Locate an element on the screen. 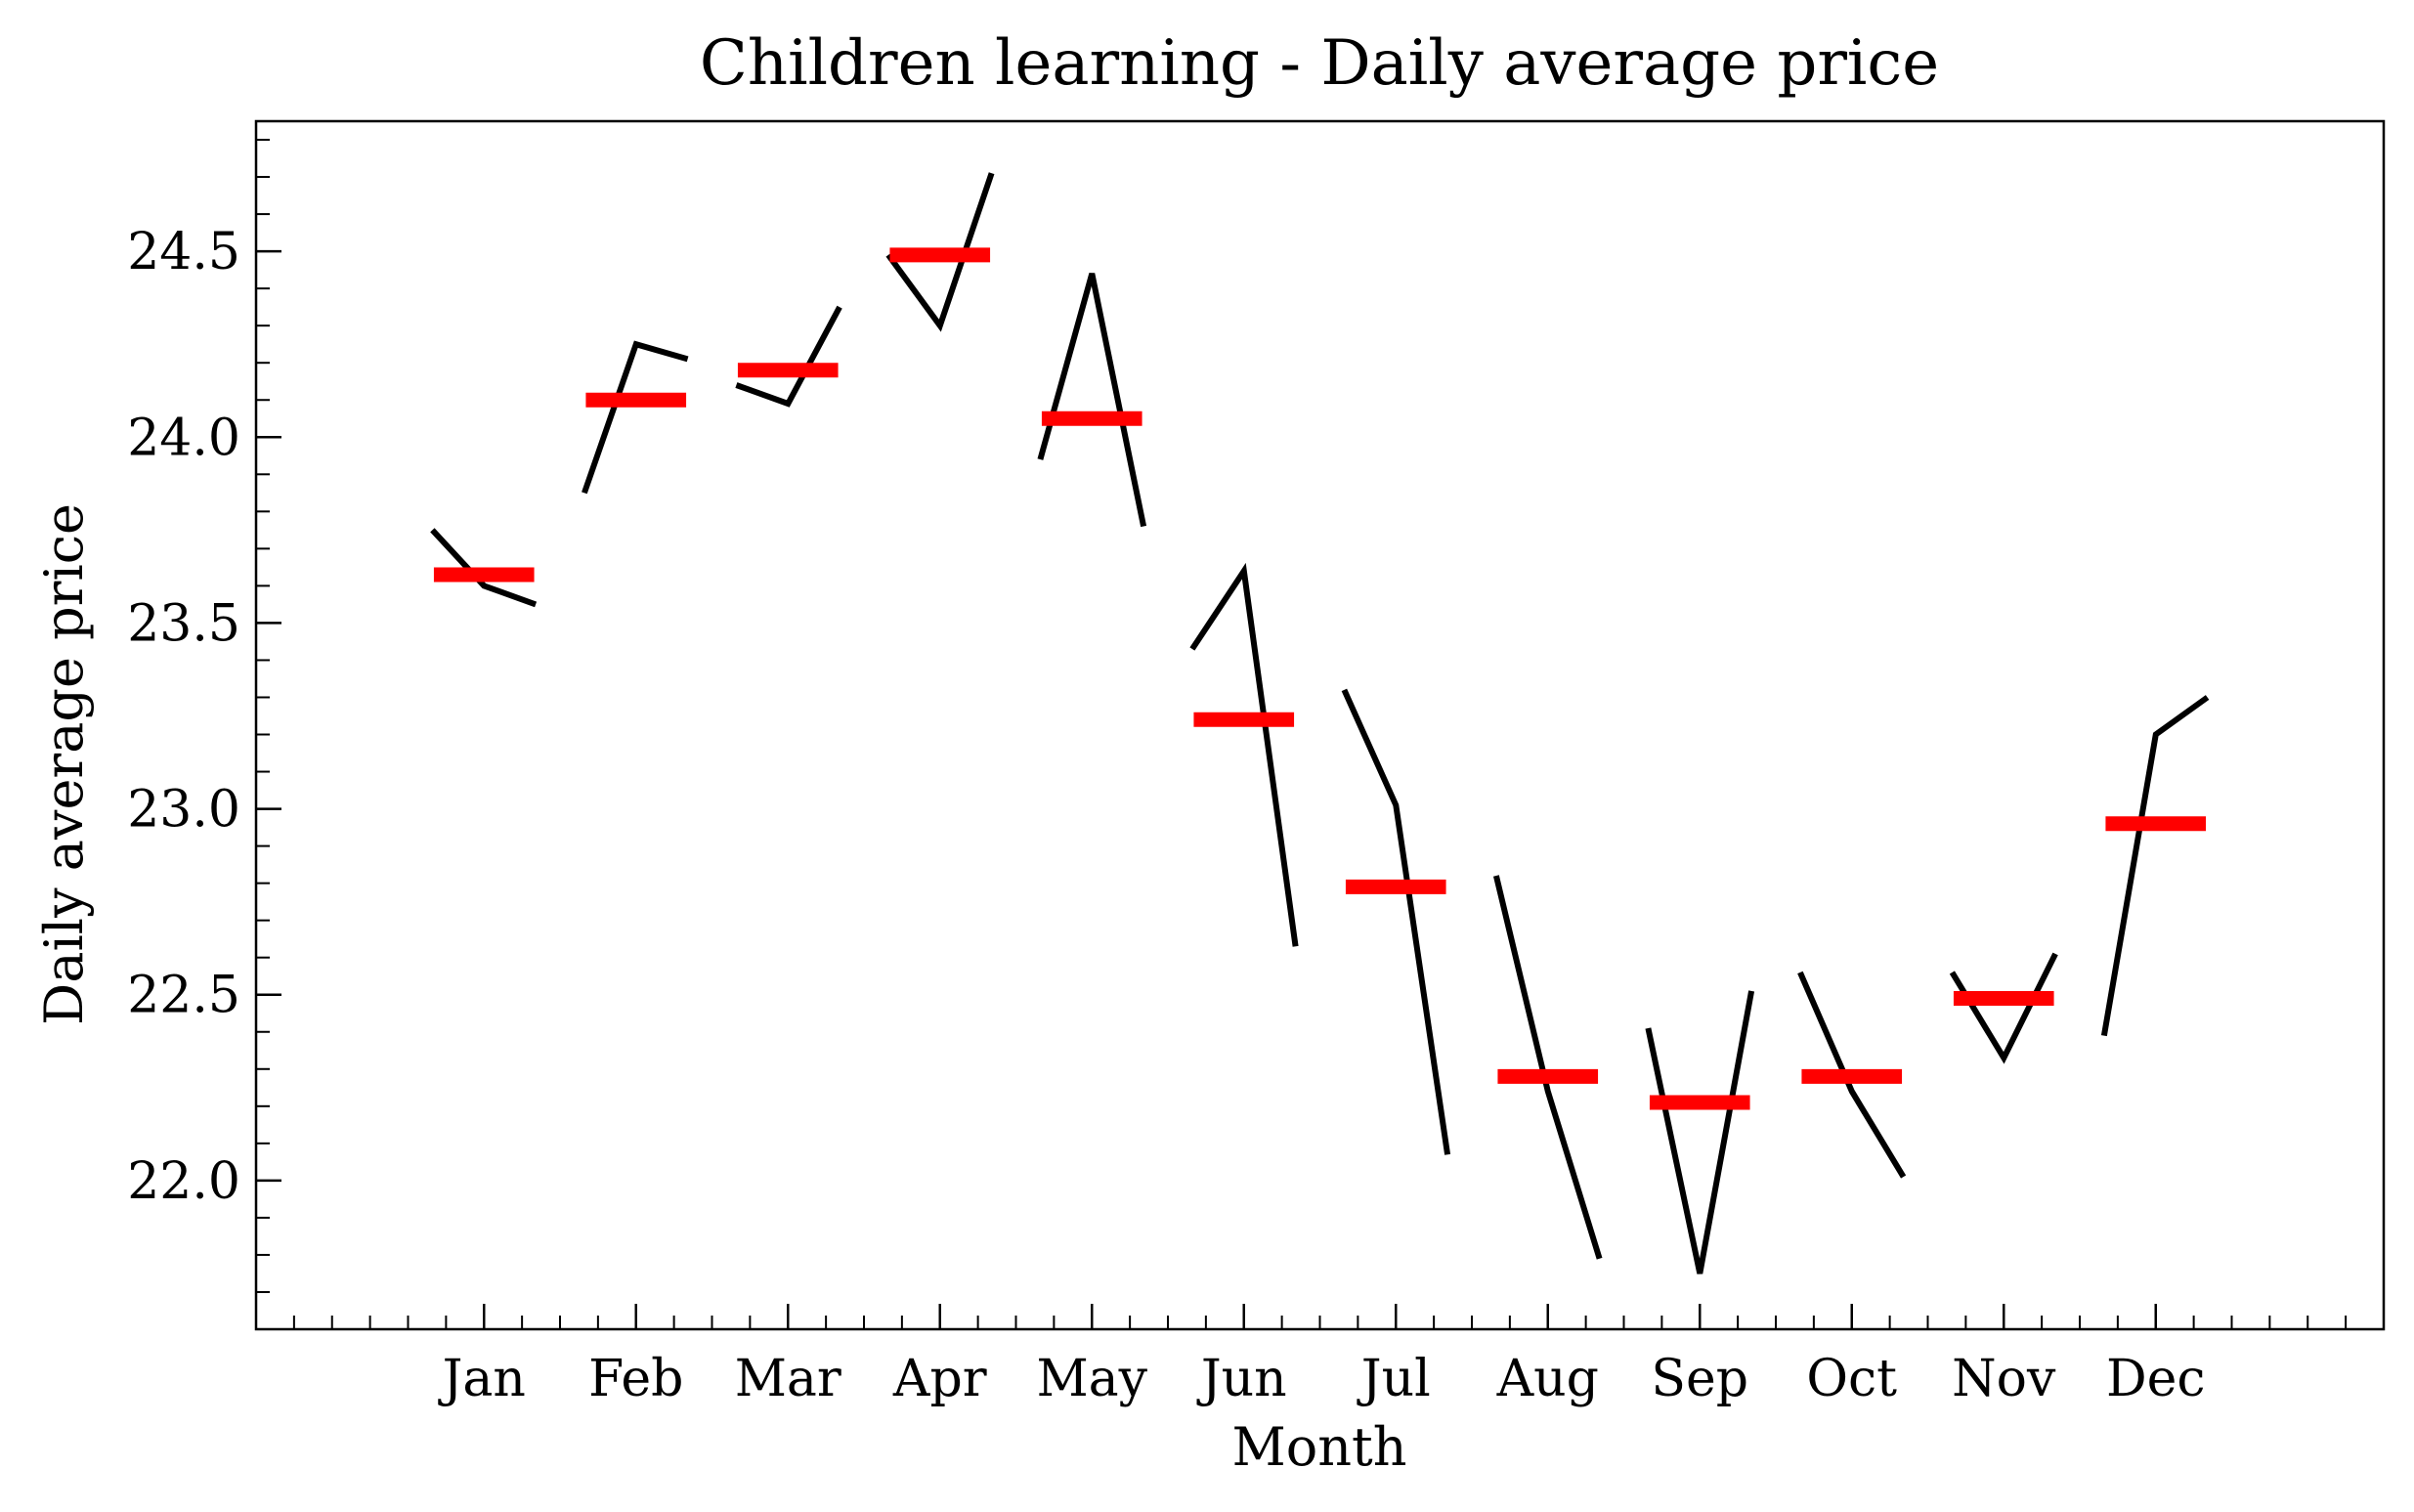  y-tick-label: 23.5 is located at coordinates (183, 623).